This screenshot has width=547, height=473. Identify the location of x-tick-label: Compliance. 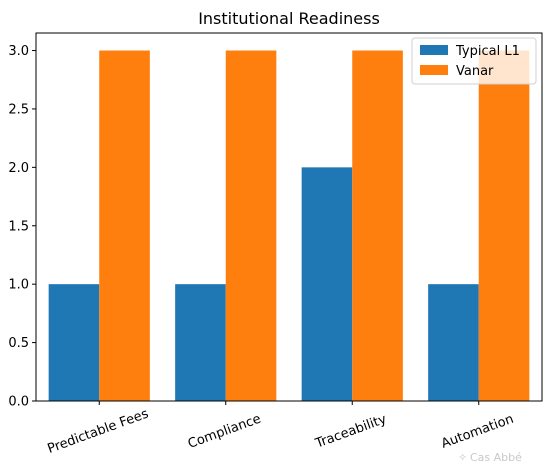
(224, 432).